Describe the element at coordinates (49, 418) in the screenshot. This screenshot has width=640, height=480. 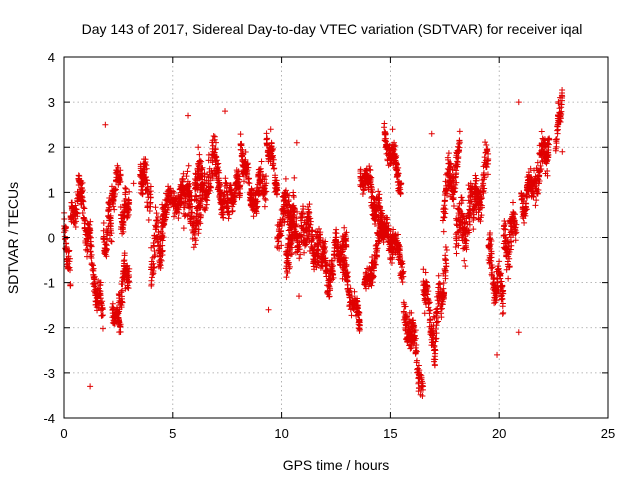
I see `y-tick-label: -4` at that location.